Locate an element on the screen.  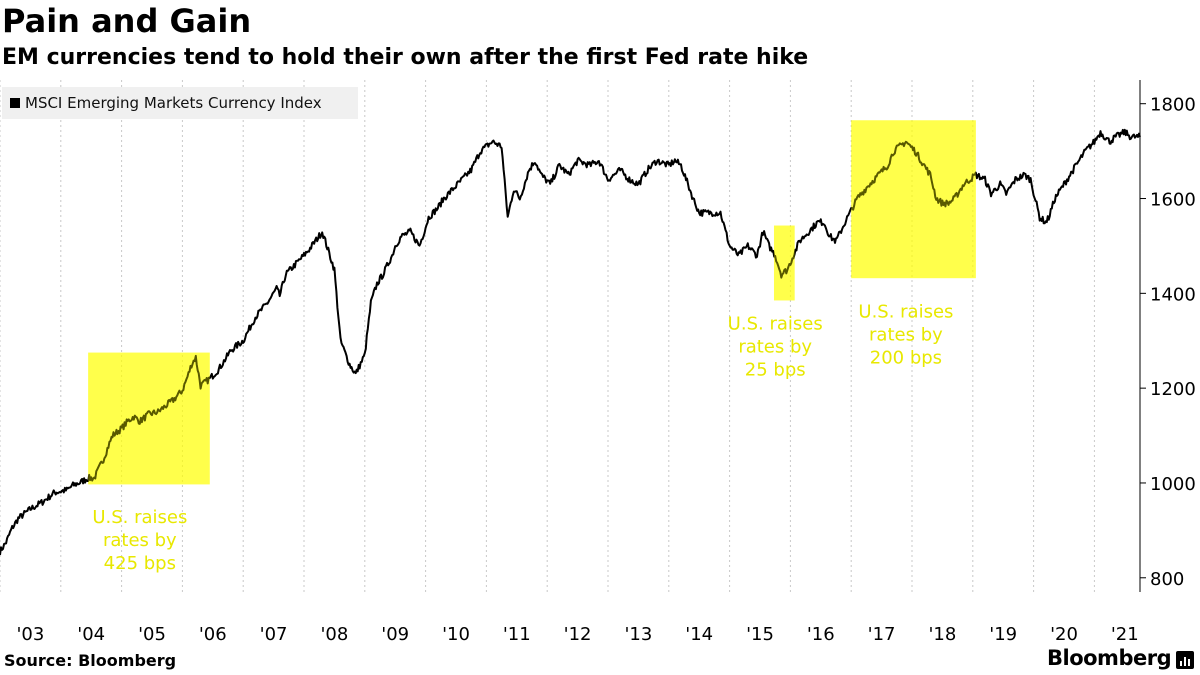
y-tick-label: 1800 is located at coordinates (1173, 105).